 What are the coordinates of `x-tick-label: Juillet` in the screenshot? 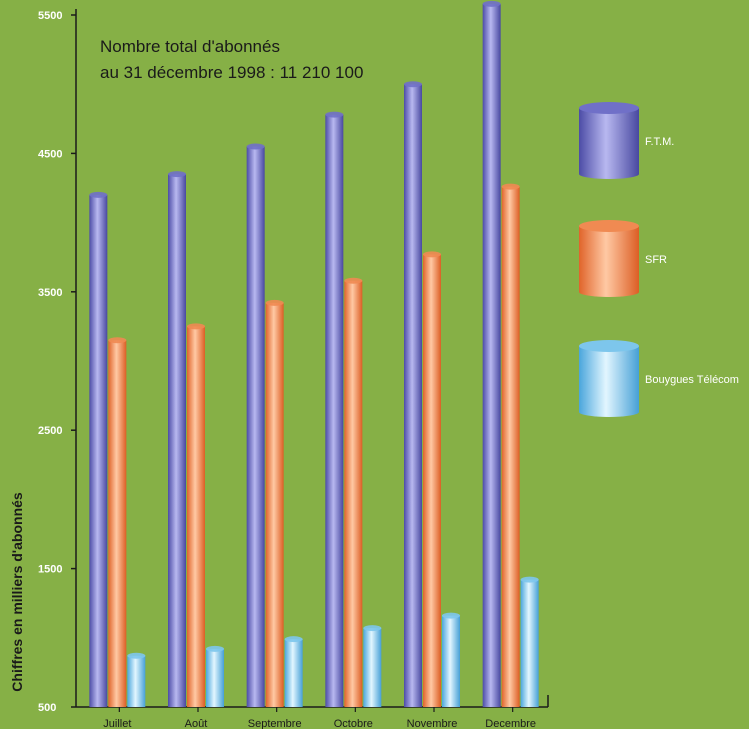 It's located at (117, 723).